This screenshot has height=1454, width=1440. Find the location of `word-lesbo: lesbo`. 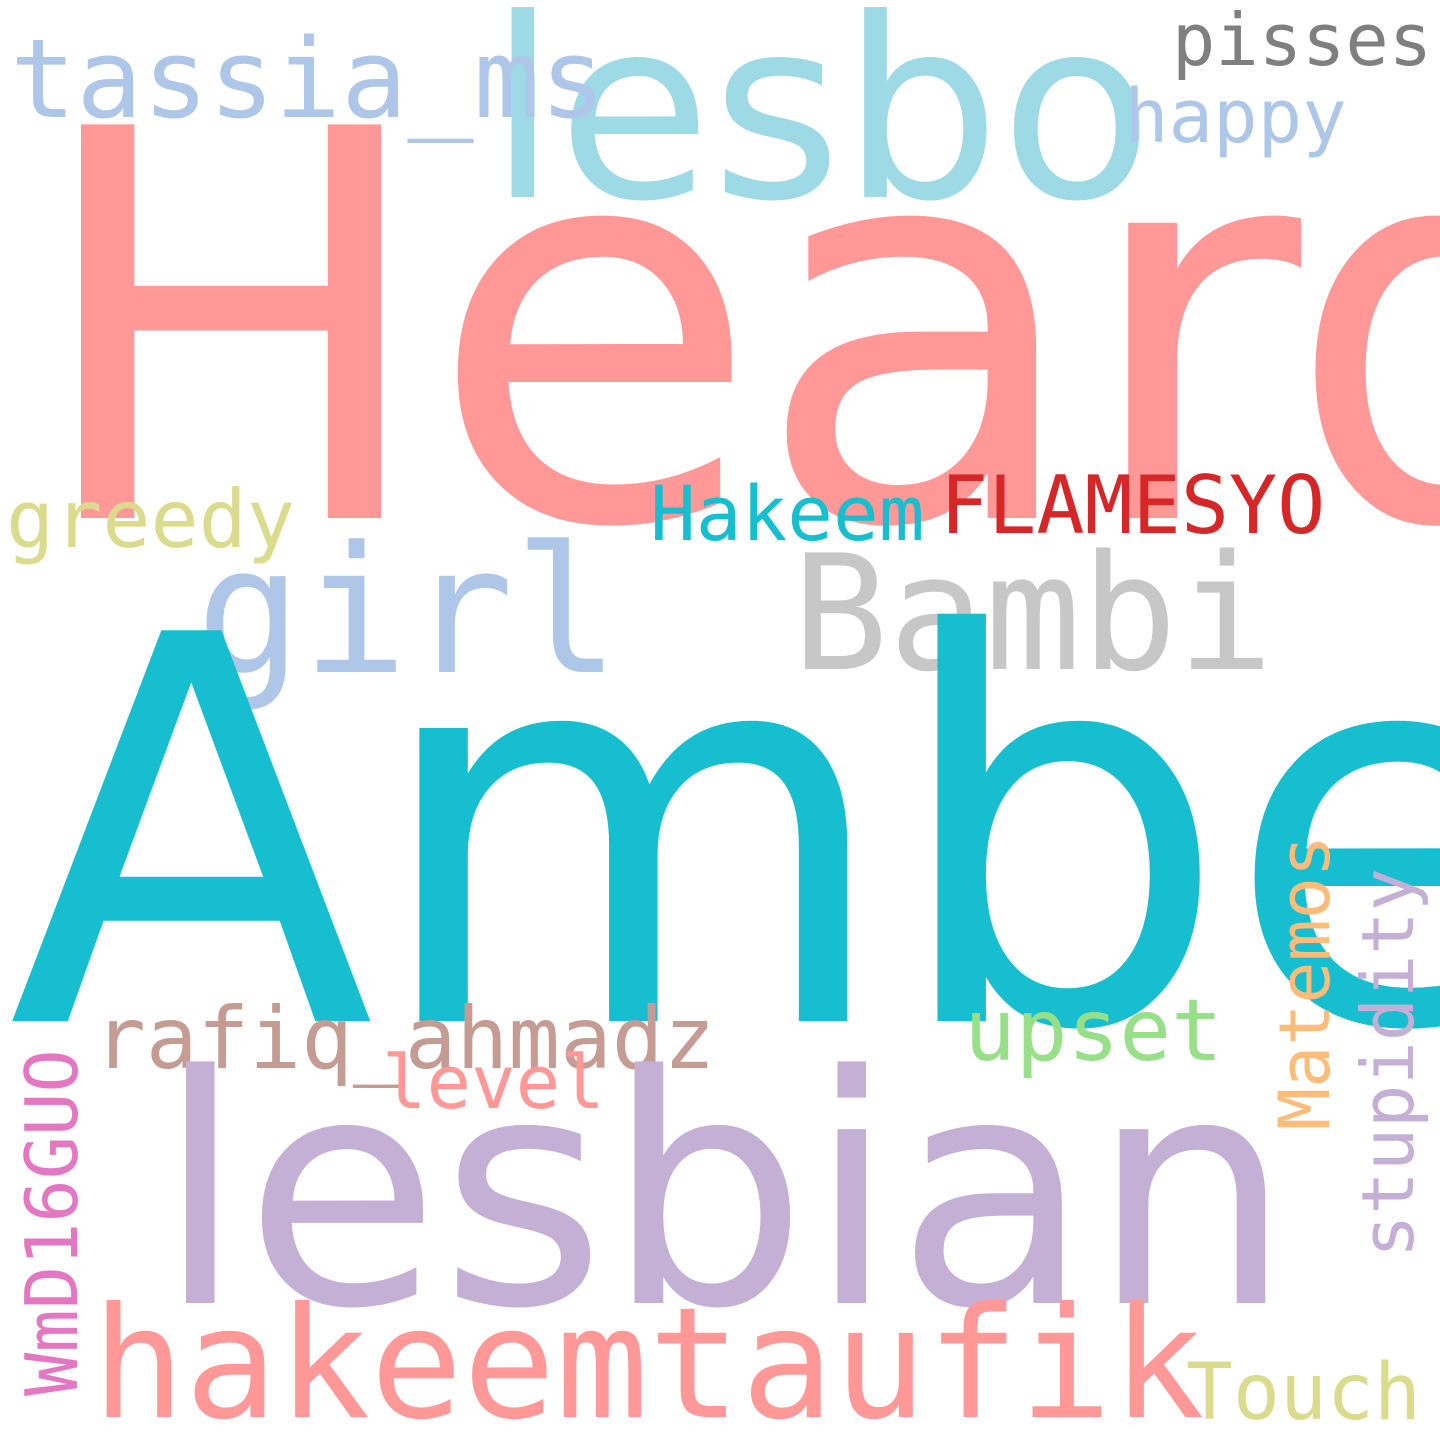

word-lesbo: lesbo is located at coordinates (821, 128).